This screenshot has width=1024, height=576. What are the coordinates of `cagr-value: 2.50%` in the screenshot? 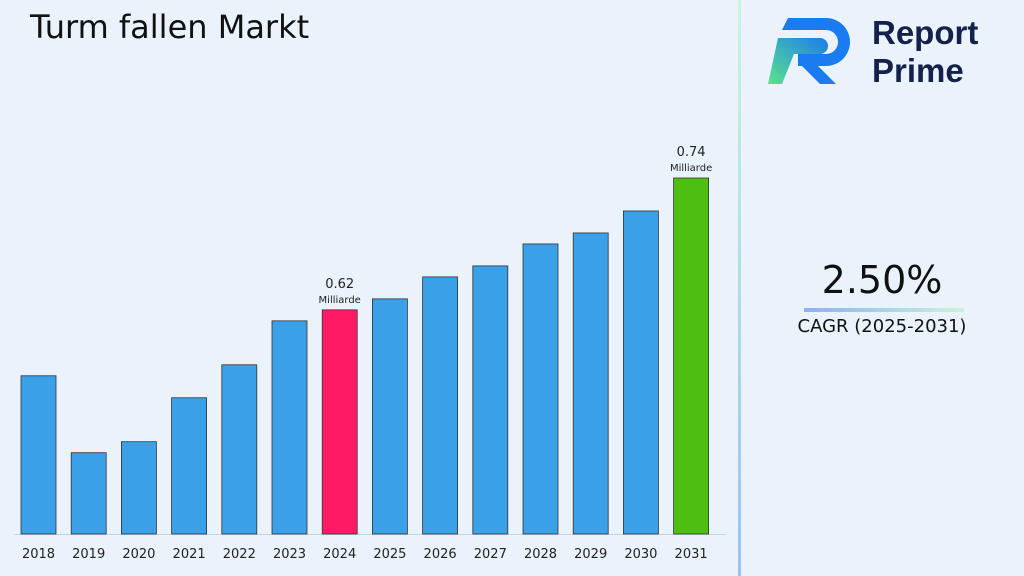 It's located at (882, 280).